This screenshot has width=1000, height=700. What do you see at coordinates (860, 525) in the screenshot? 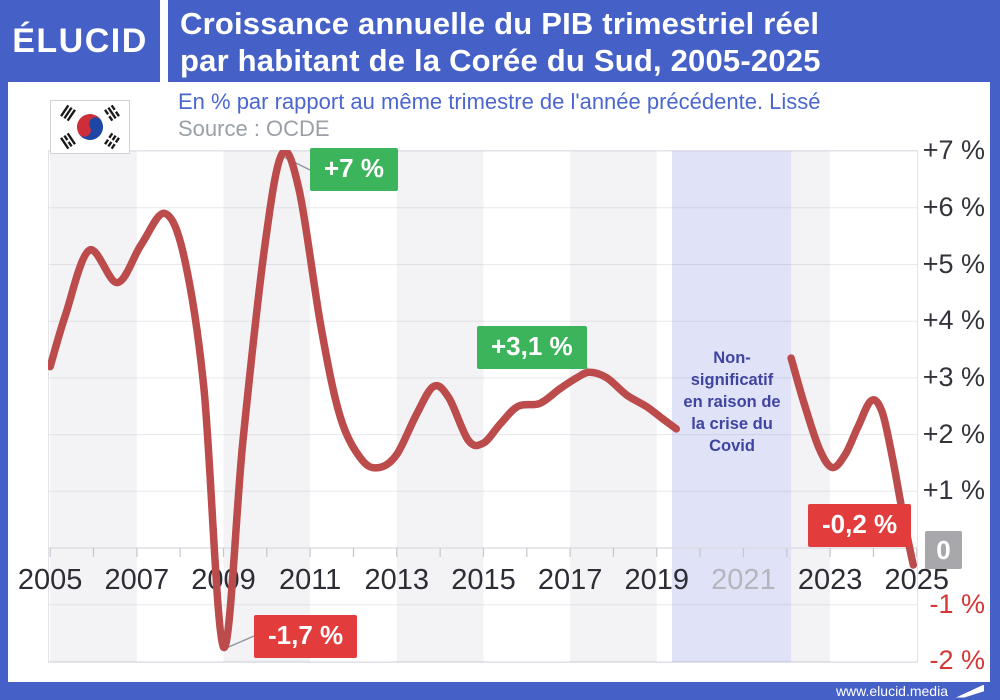
I see `annotation-badge-minus02: -0,2 %` at bounding box center [860, 525].